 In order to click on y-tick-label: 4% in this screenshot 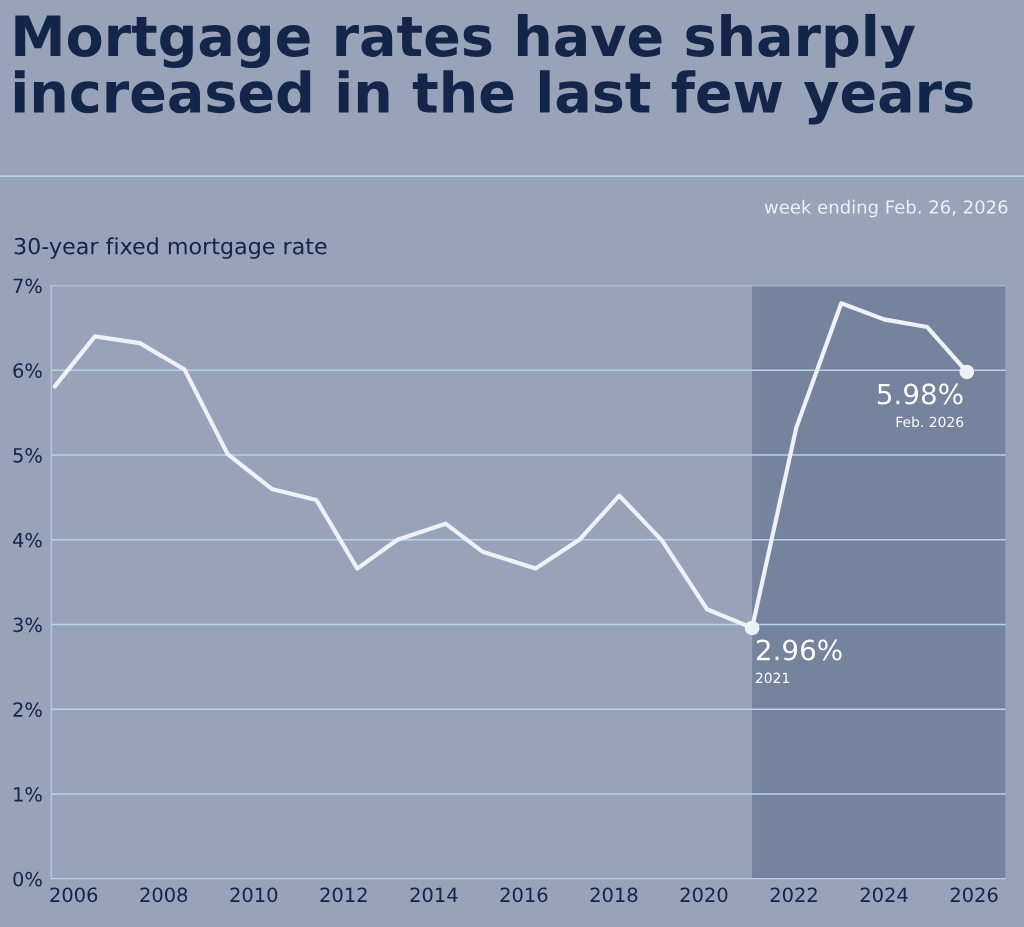, I will do `click(27, 540)`.